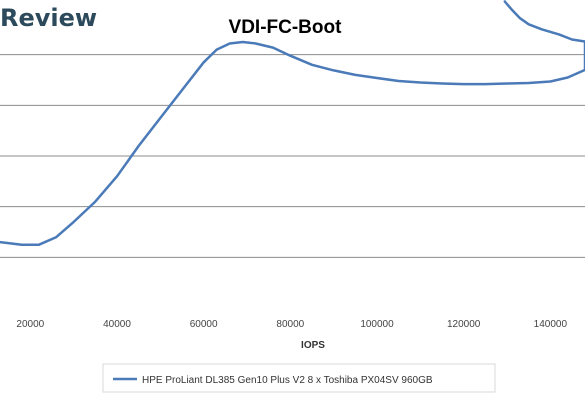 The image size is (585, 401). I want to click on x-tick-label: 100000, so click(377, 324).